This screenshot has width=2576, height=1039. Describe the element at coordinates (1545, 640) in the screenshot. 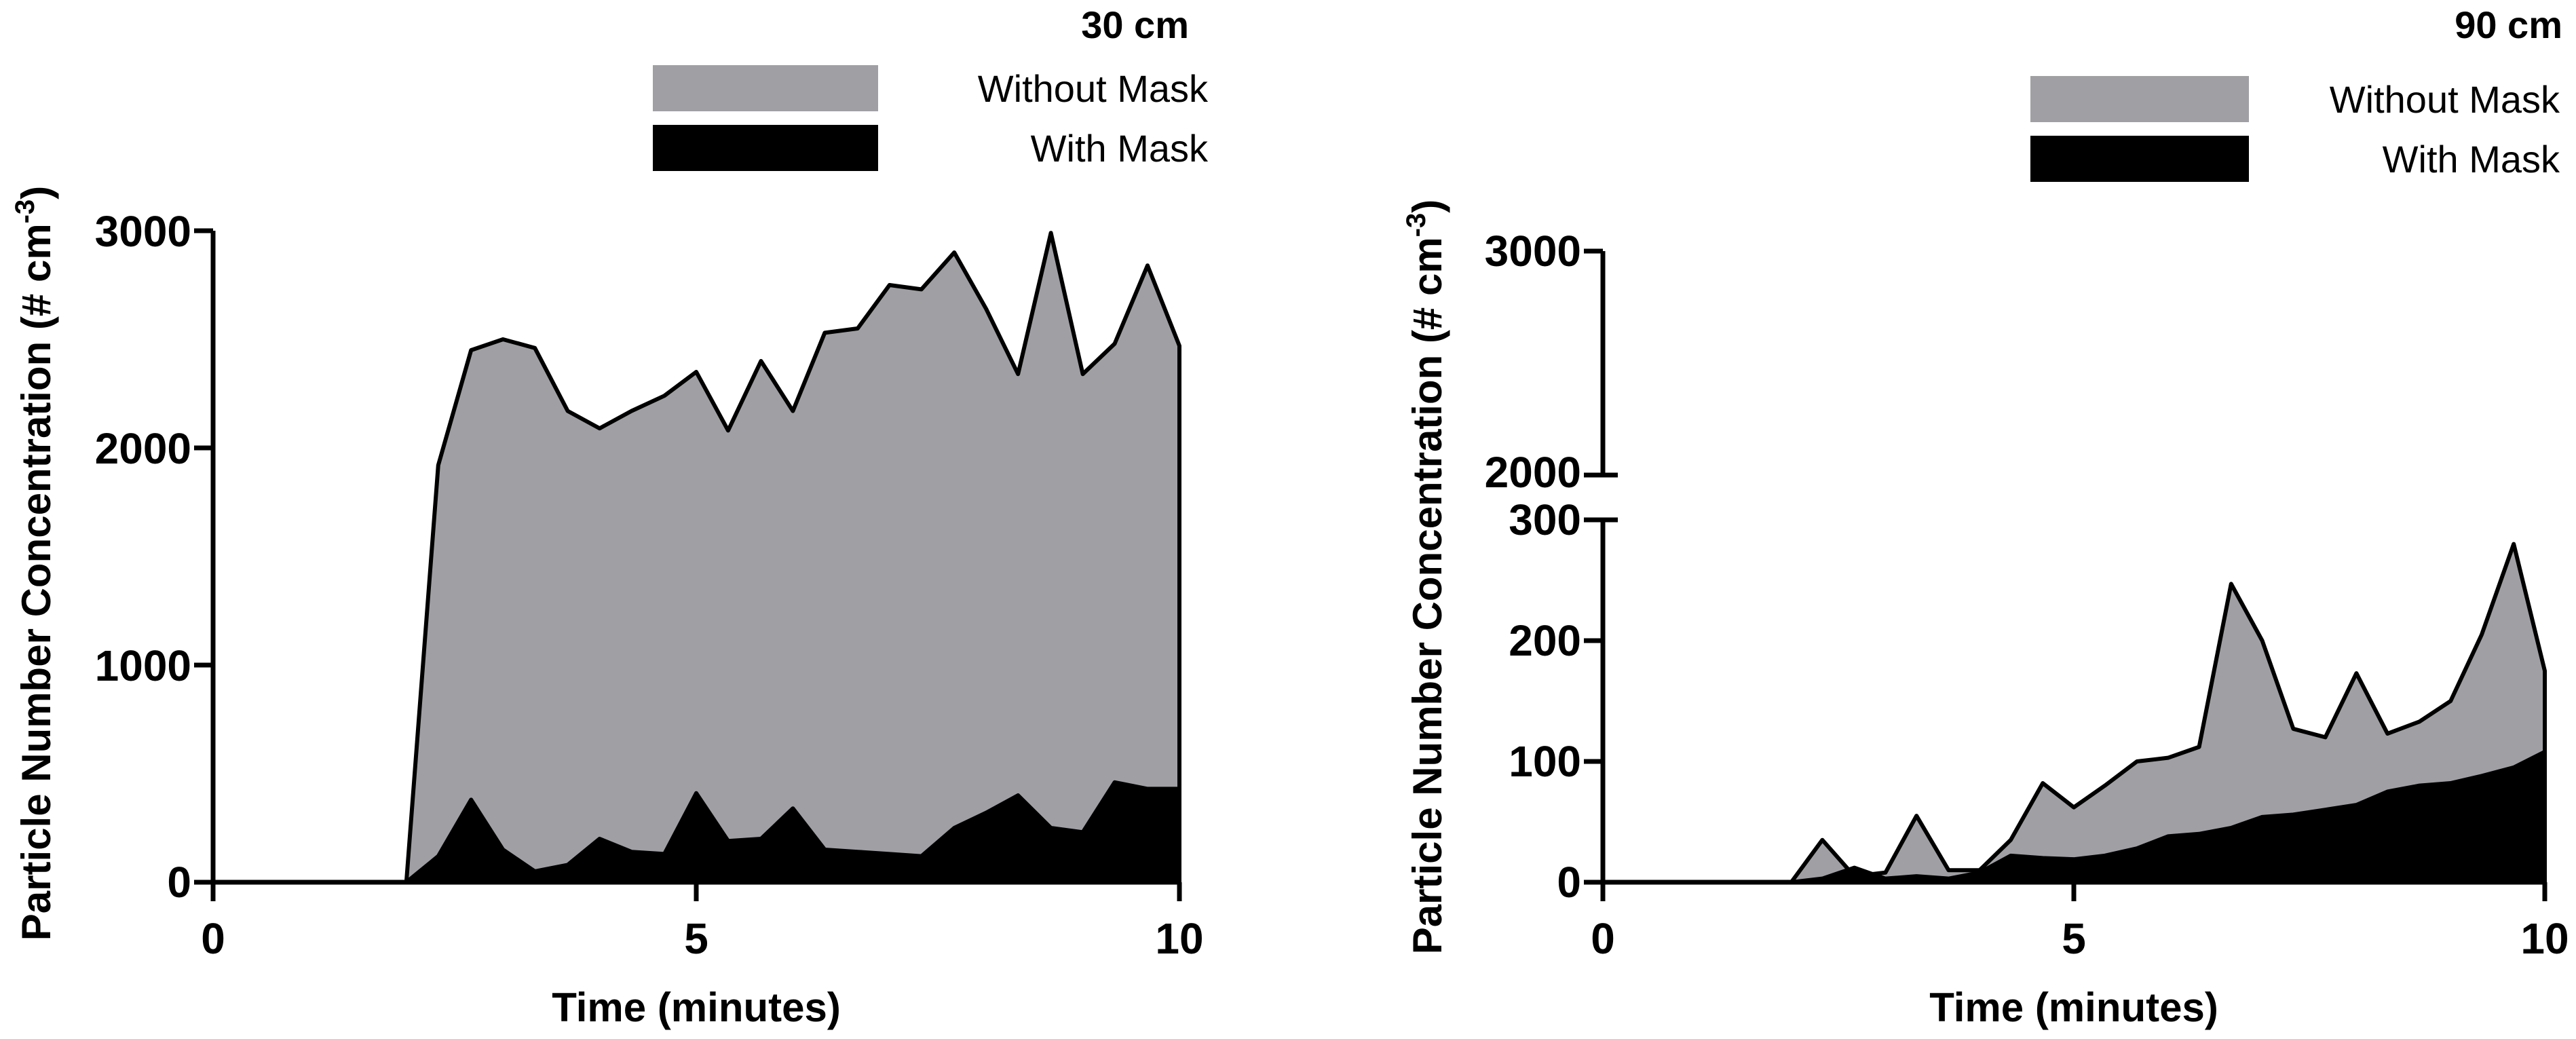

I see `y-tick-label: 200` at that location.